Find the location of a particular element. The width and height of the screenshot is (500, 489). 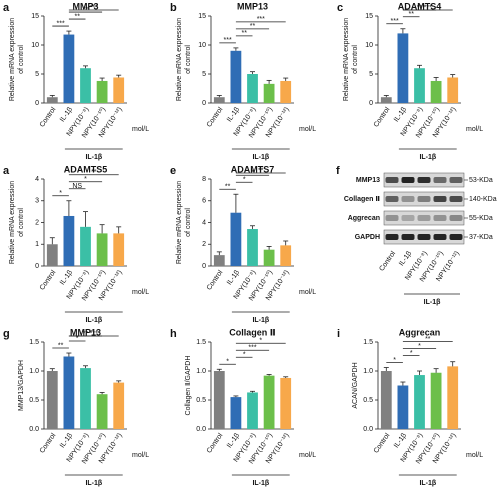

protein-label: Collagen Ⅱ is located at coordinates (362, 199).